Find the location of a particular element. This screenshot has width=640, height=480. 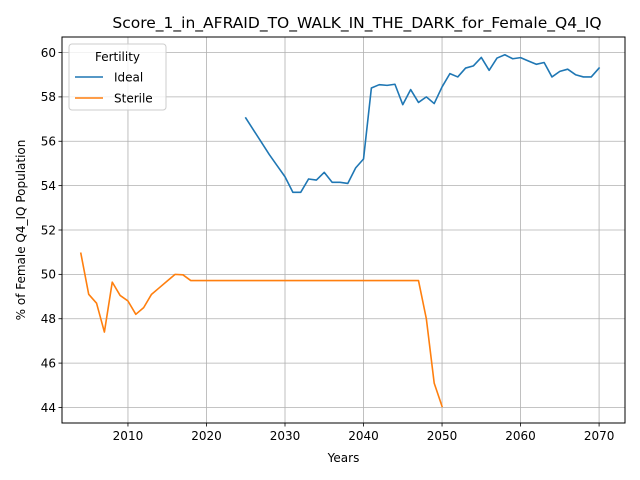

y-tick-label: 54 is located at coordinates (48, 186).